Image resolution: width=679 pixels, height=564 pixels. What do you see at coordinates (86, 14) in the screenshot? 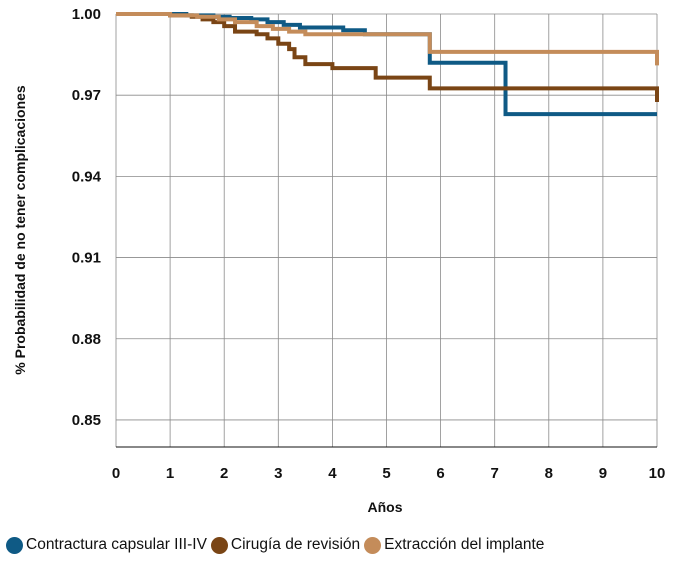
I see `y-tick-0: 1.00` at bounding box center [86, 14].